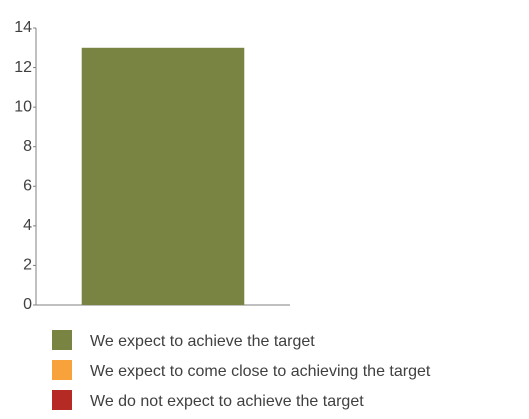  I want to click on y-tick-label: 8, so click(27, 146).